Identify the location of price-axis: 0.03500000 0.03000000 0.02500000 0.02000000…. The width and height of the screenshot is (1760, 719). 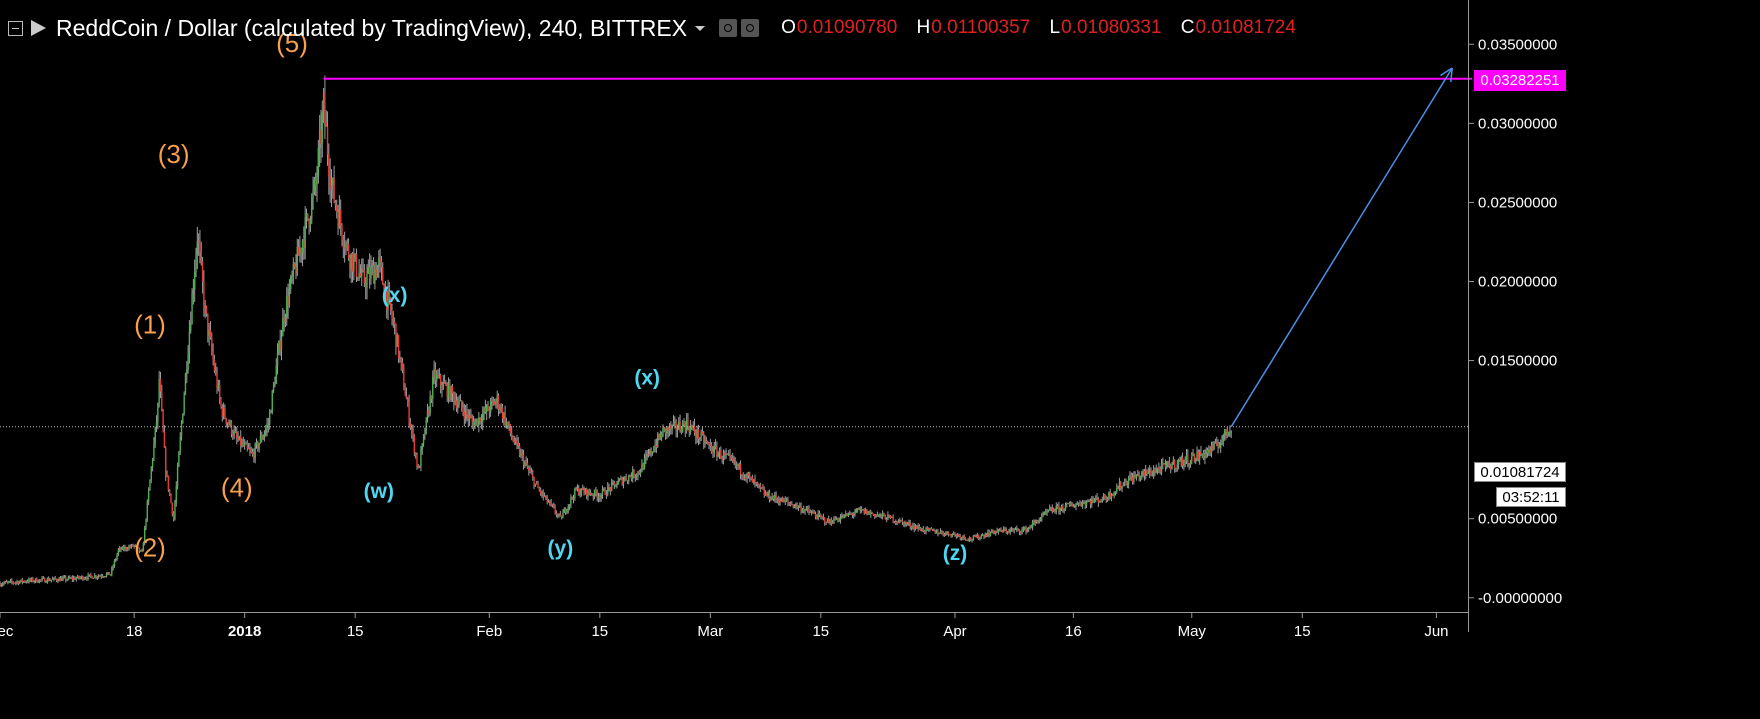
(1515, 316).